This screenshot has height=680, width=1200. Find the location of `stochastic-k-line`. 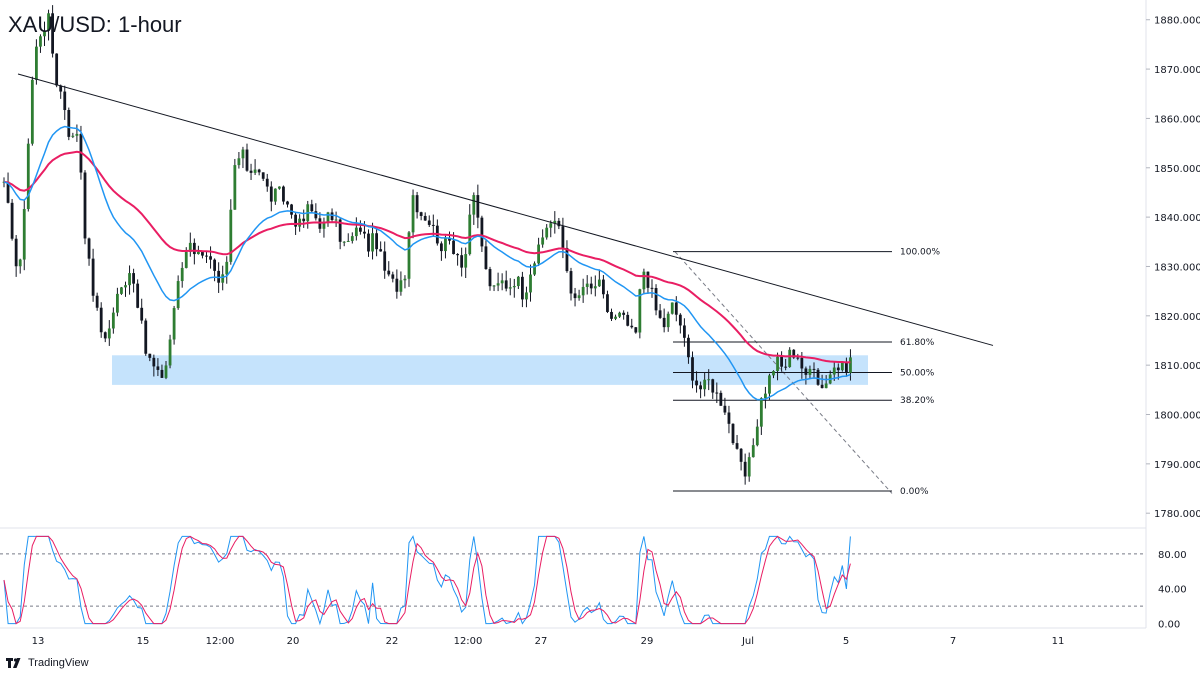

stochastic-k-line is located at coordinates (427, 580).